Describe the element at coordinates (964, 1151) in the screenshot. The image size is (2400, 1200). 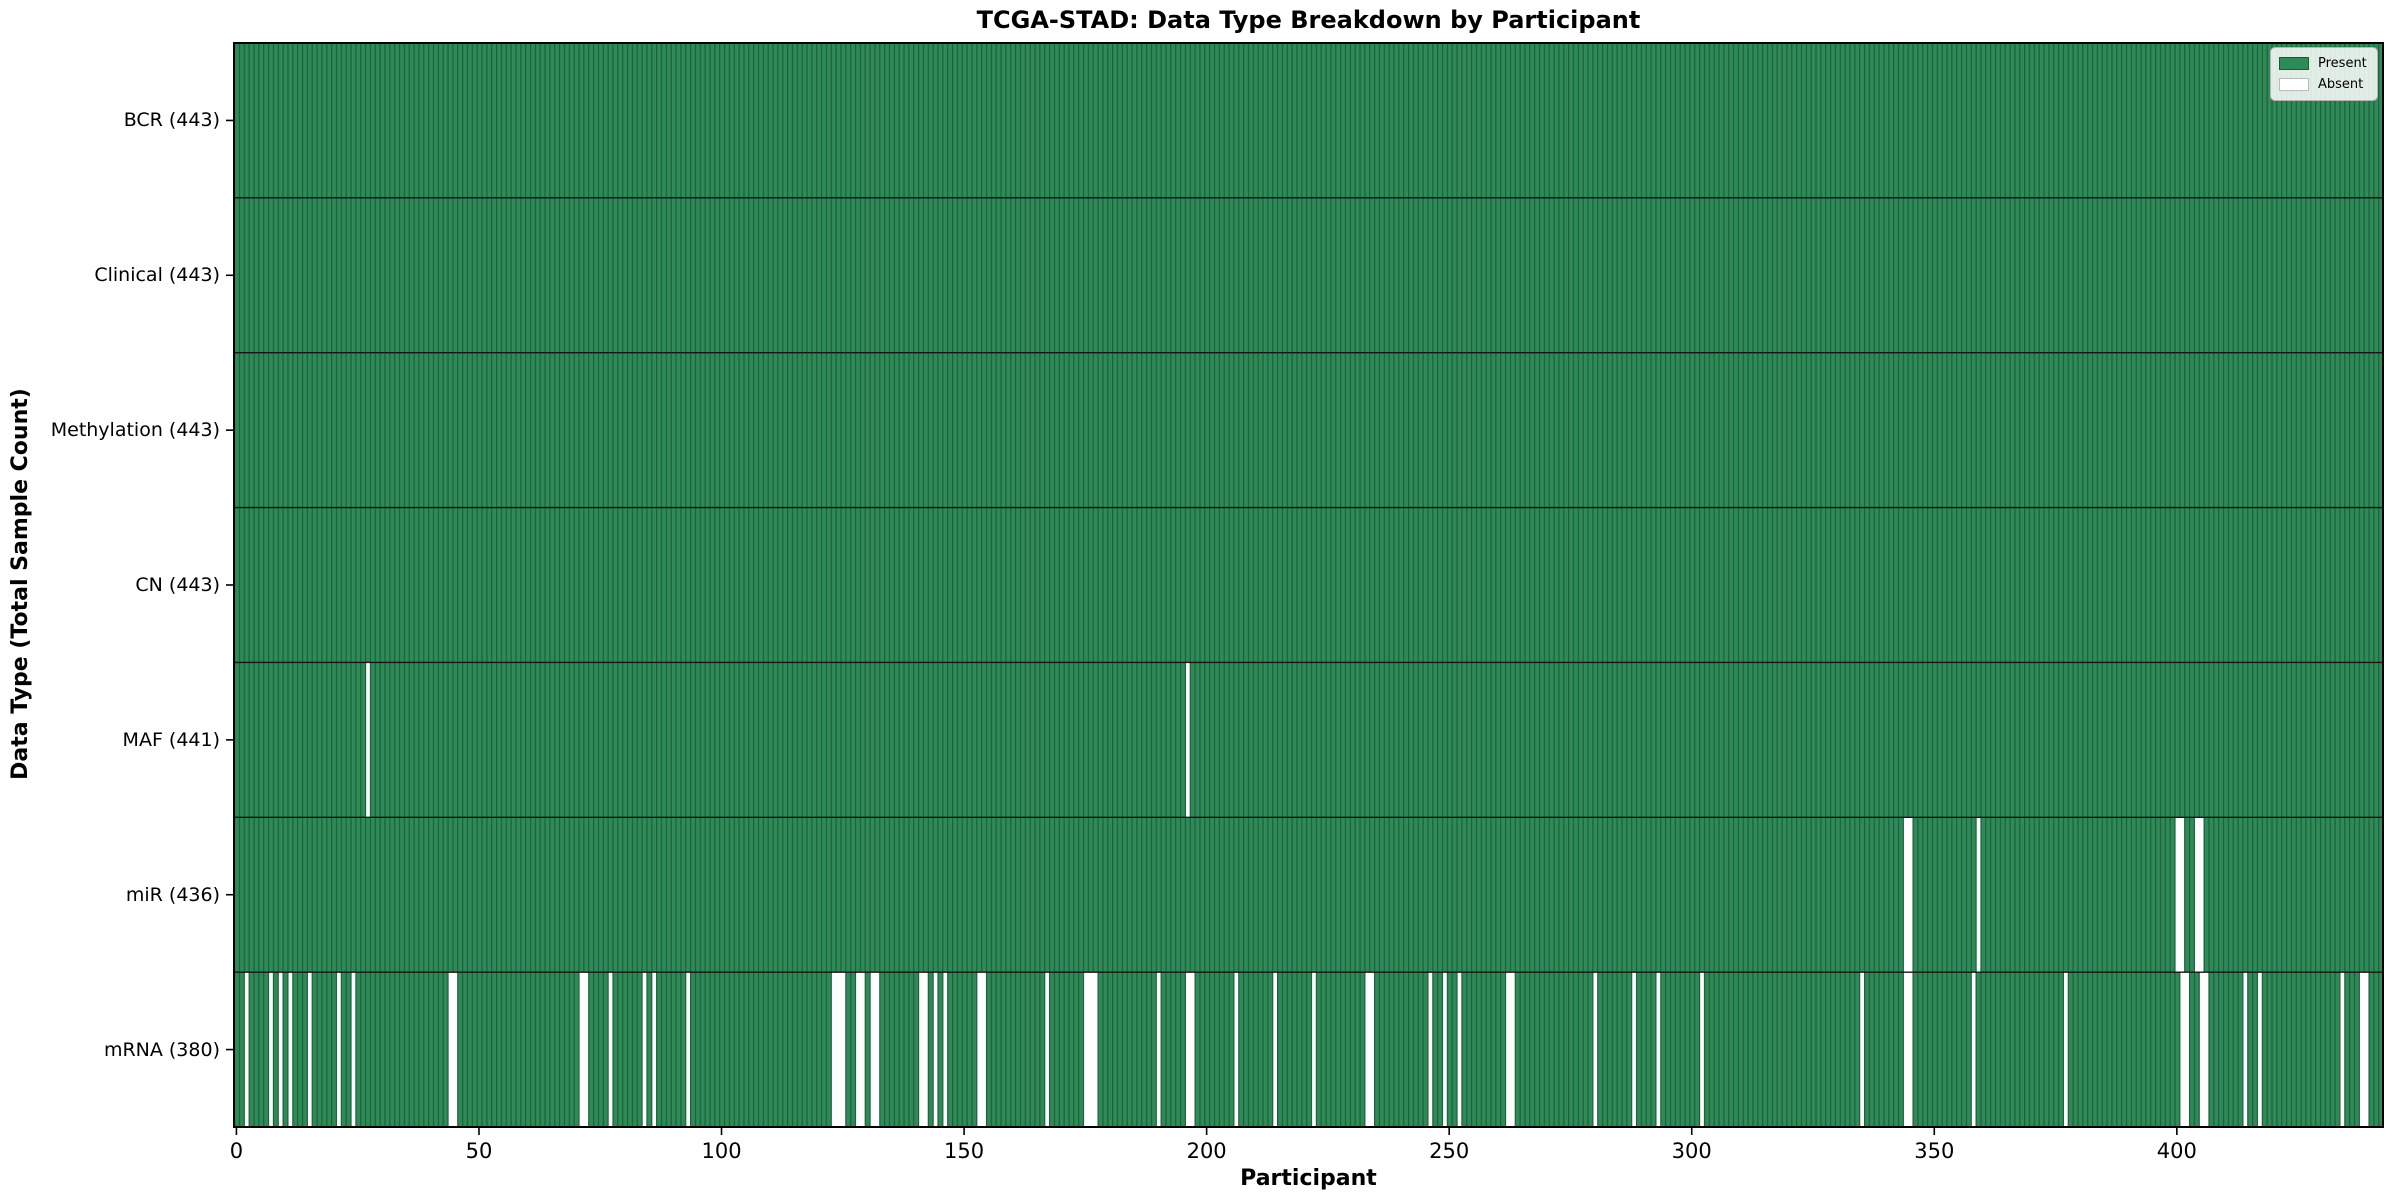
I see `x-tick-label-150: 150` at that location.